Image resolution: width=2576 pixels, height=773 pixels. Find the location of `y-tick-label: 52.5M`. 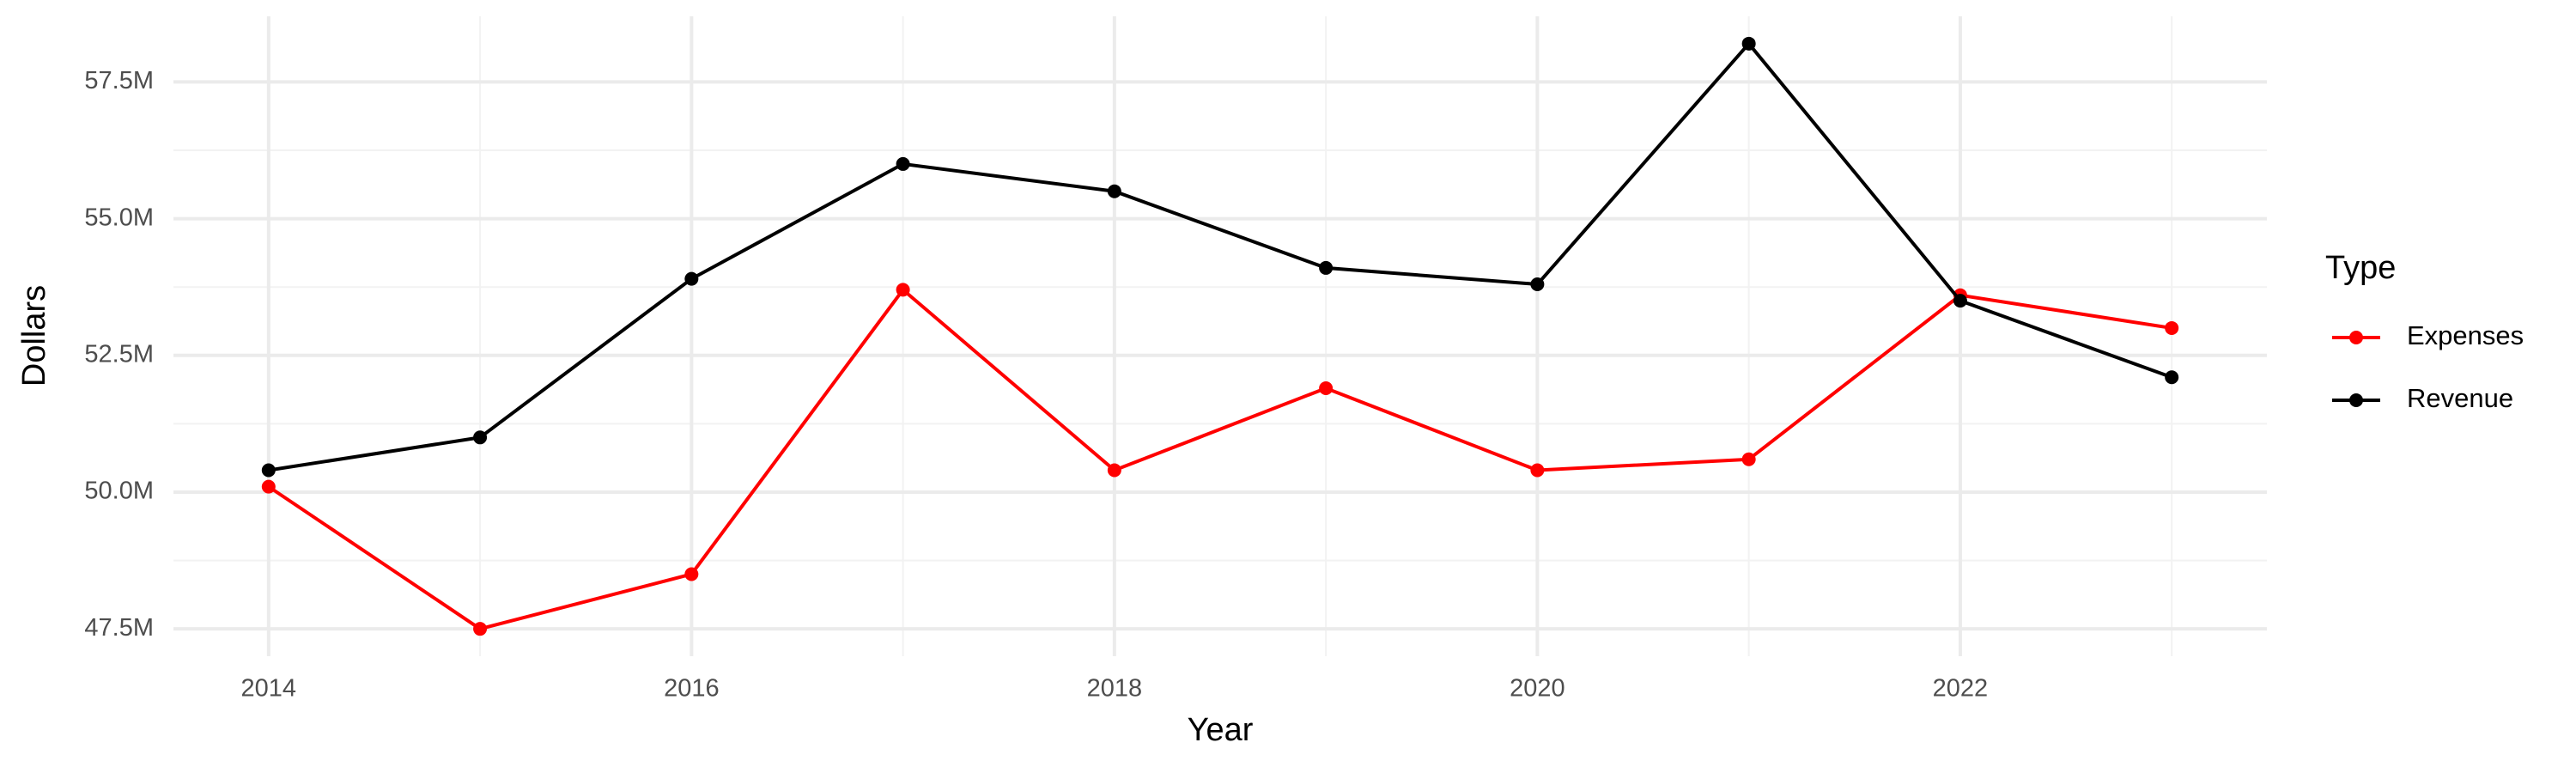

y-tick-label: 52.5M is located at coordinates (119, 354).